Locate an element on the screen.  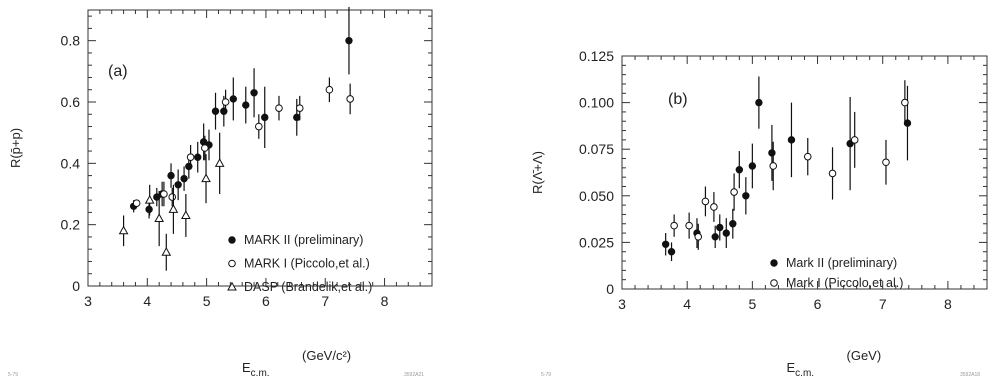
panel-label: (b) is located at coordinates (678, 99).